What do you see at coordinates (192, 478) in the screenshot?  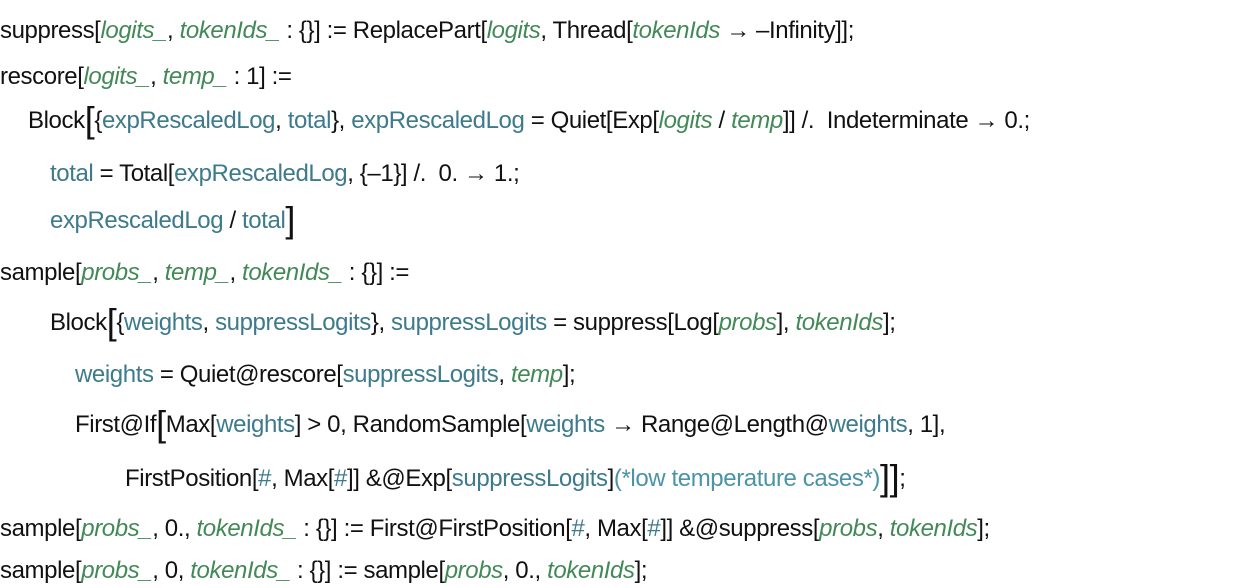 I see `code-token: FirstPosition[` at bounding box center [192, 478].